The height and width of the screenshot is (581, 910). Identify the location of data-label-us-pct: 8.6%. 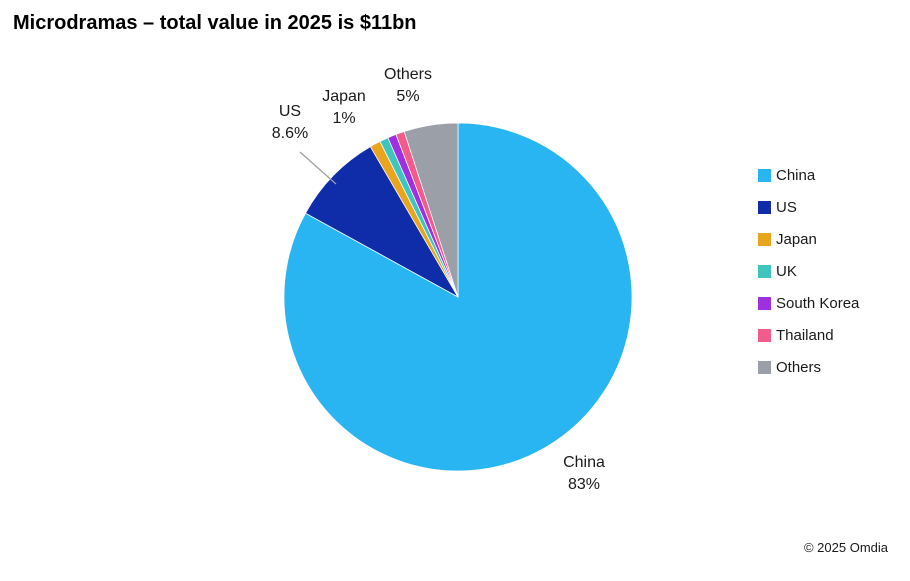
(290, 133).